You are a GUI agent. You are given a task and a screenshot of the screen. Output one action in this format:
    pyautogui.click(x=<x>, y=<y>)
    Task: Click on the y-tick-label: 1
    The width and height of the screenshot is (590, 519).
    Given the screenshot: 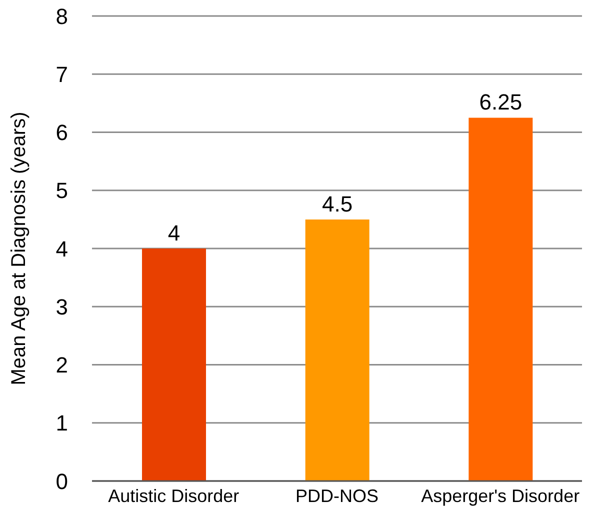 What is the action you would take?
    pyautogui.click(x=62, y=423)
    